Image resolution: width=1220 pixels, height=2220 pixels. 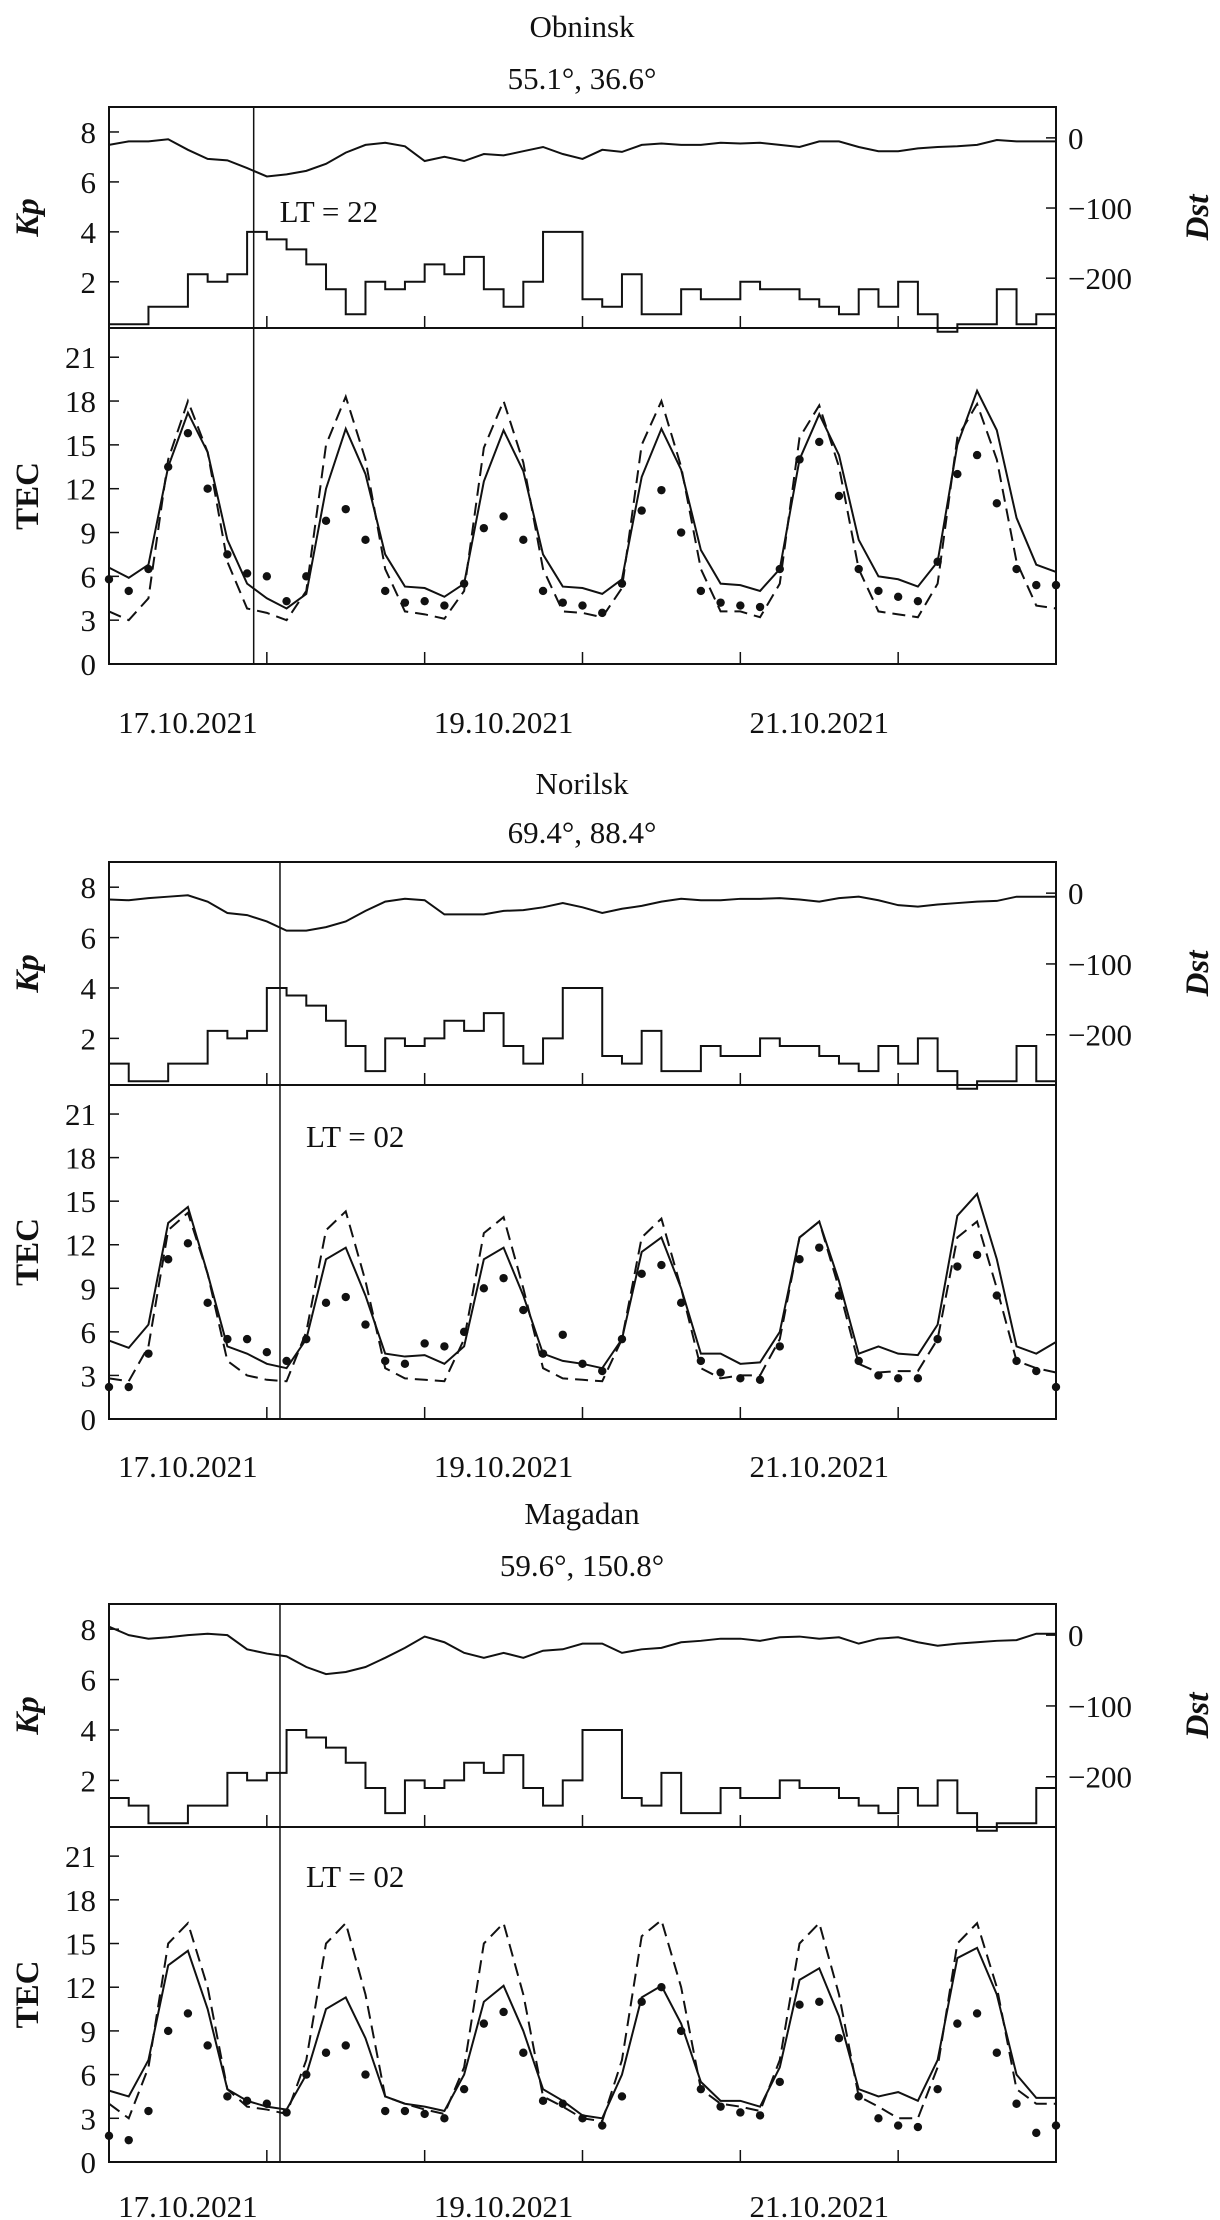 I want to click on station-name: Norilsk, so click(x=583, y=783).